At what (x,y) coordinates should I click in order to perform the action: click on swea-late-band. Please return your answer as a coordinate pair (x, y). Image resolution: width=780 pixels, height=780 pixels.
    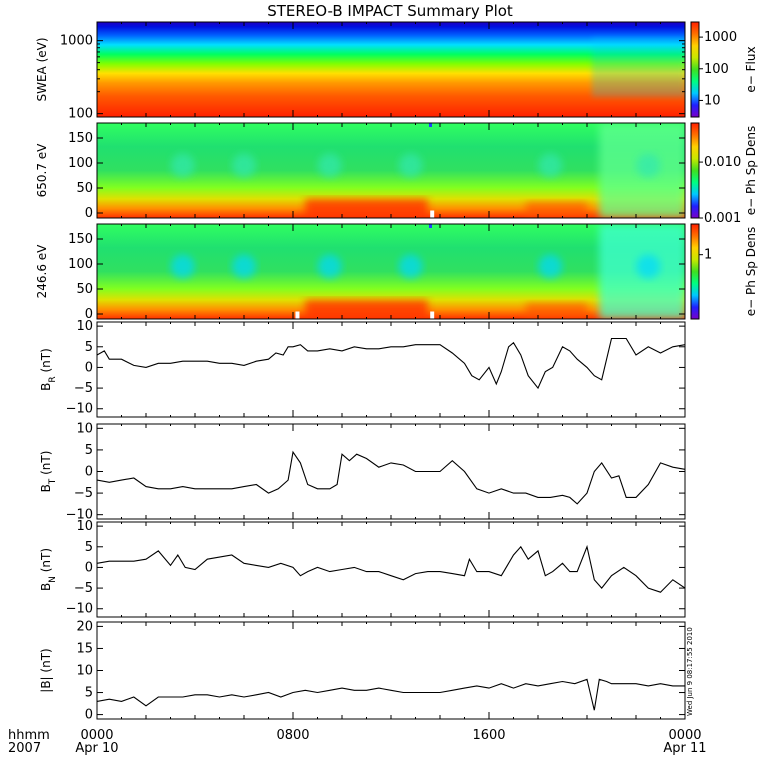
    Looking at the image, I should click on (638, 67).